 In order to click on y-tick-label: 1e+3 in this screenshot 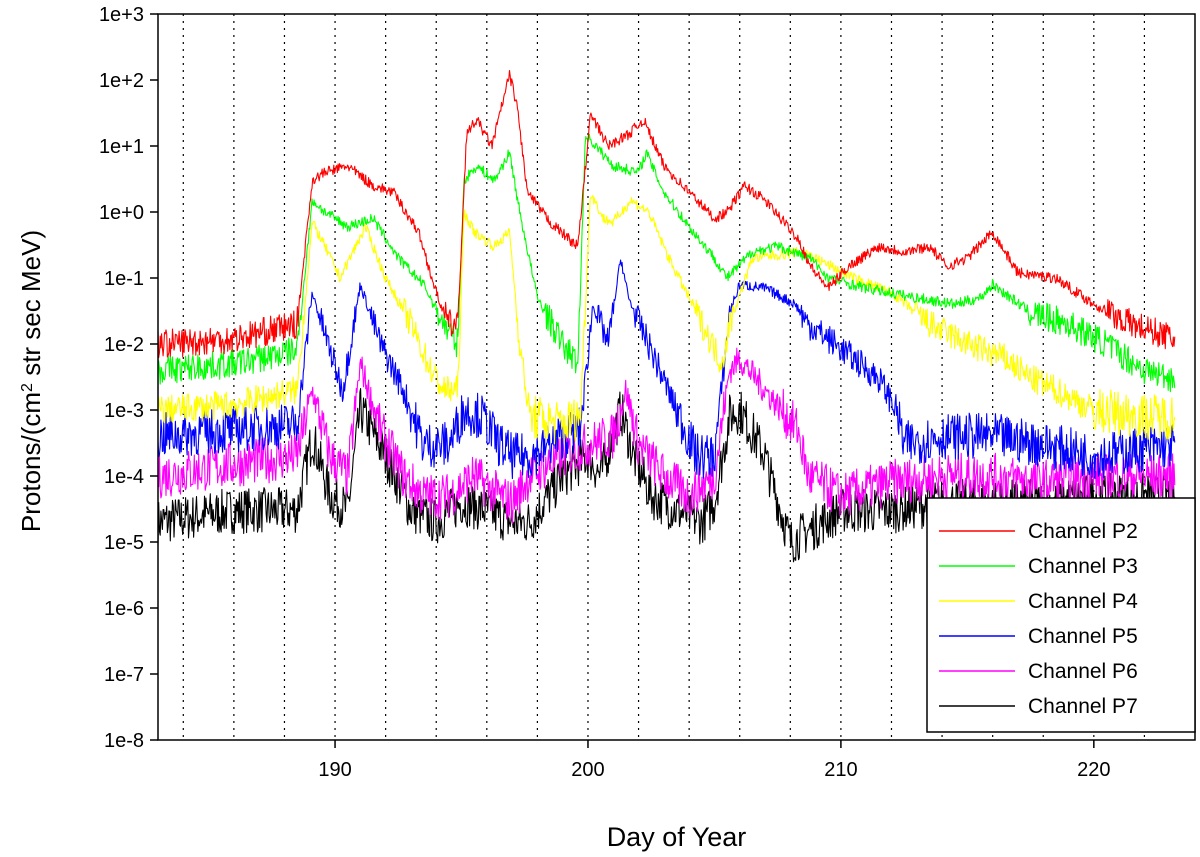, I will do `click(121, 15)`.